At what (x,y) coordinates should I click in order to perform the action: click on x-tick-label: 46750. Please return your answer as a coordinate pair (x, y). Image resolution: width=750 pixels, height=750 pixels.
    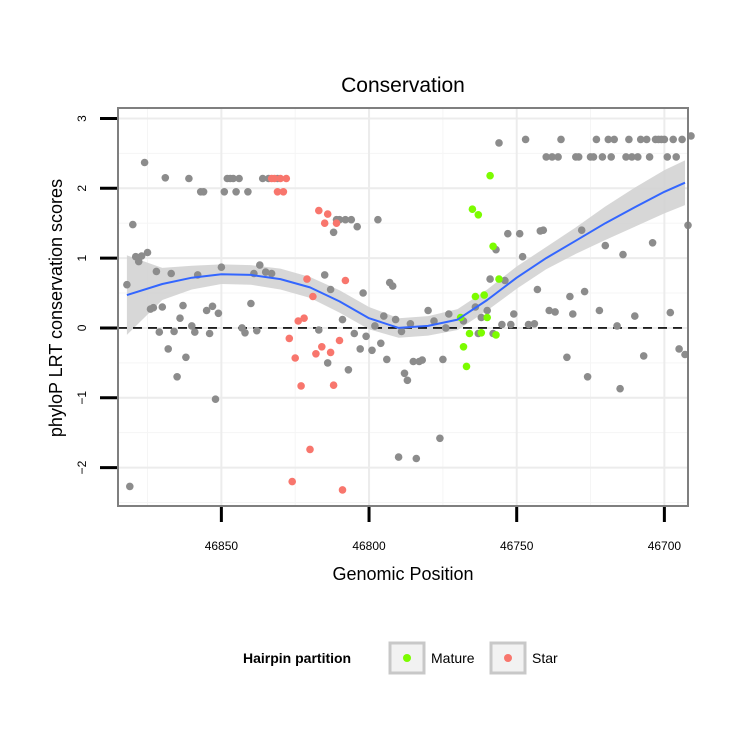
    Looking at the image, I should click on (517, 546).